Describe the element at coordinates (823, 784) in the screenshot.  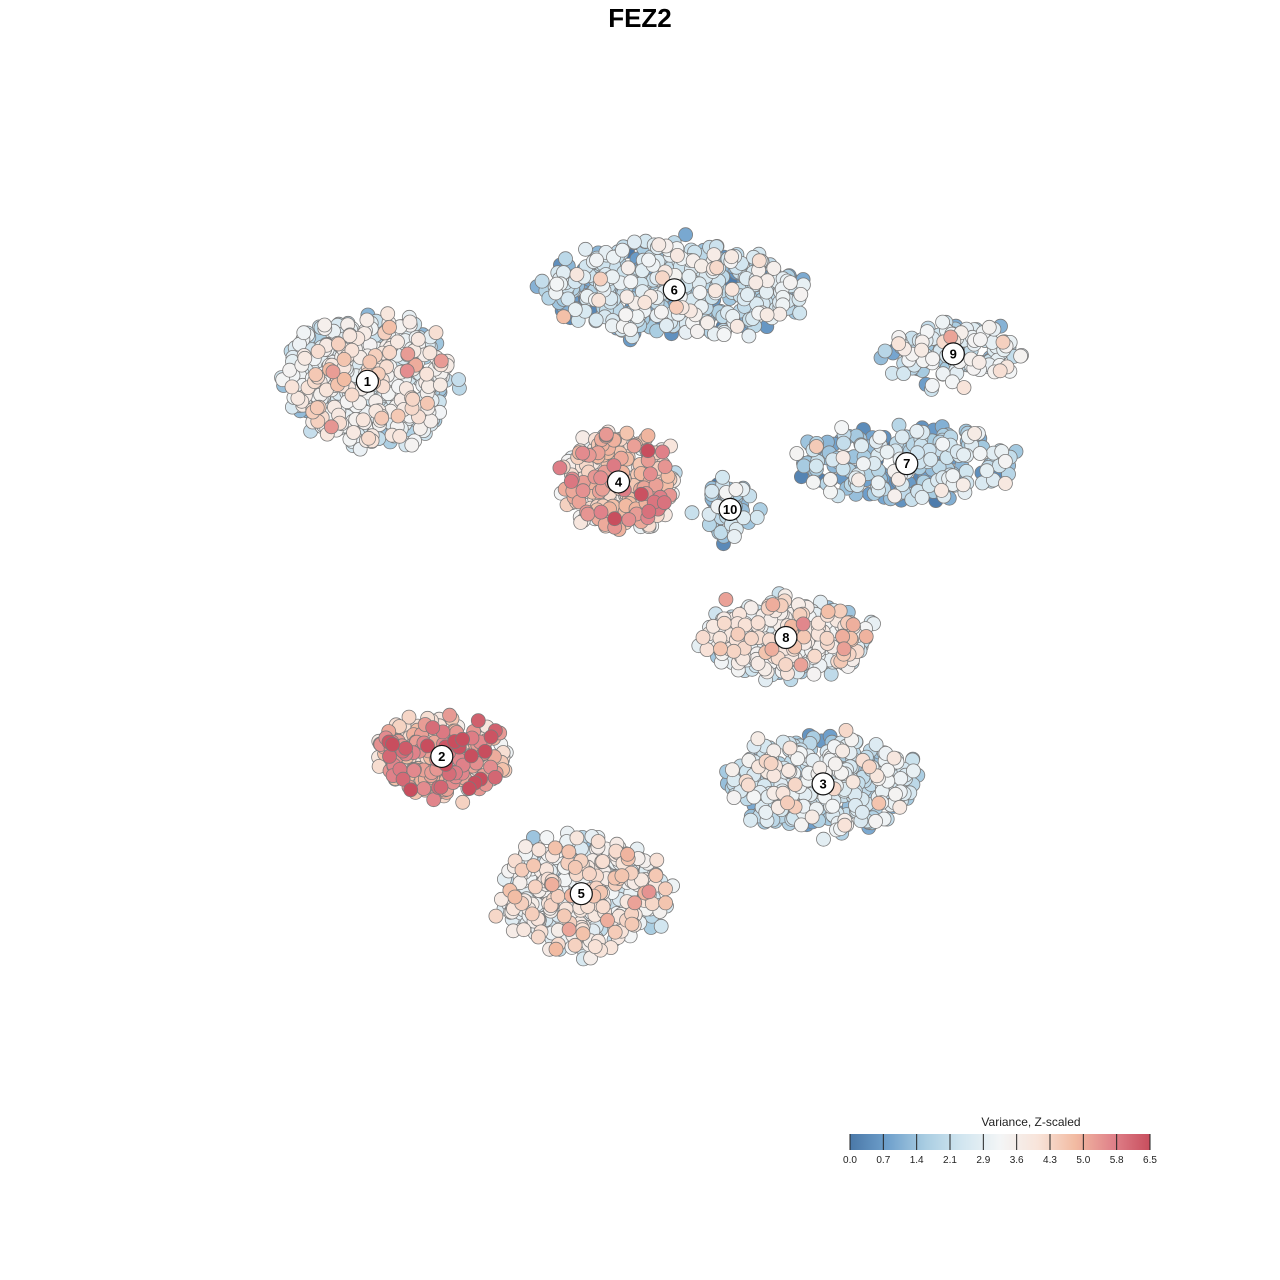
I see `cluster-label-3: 3` at that location.